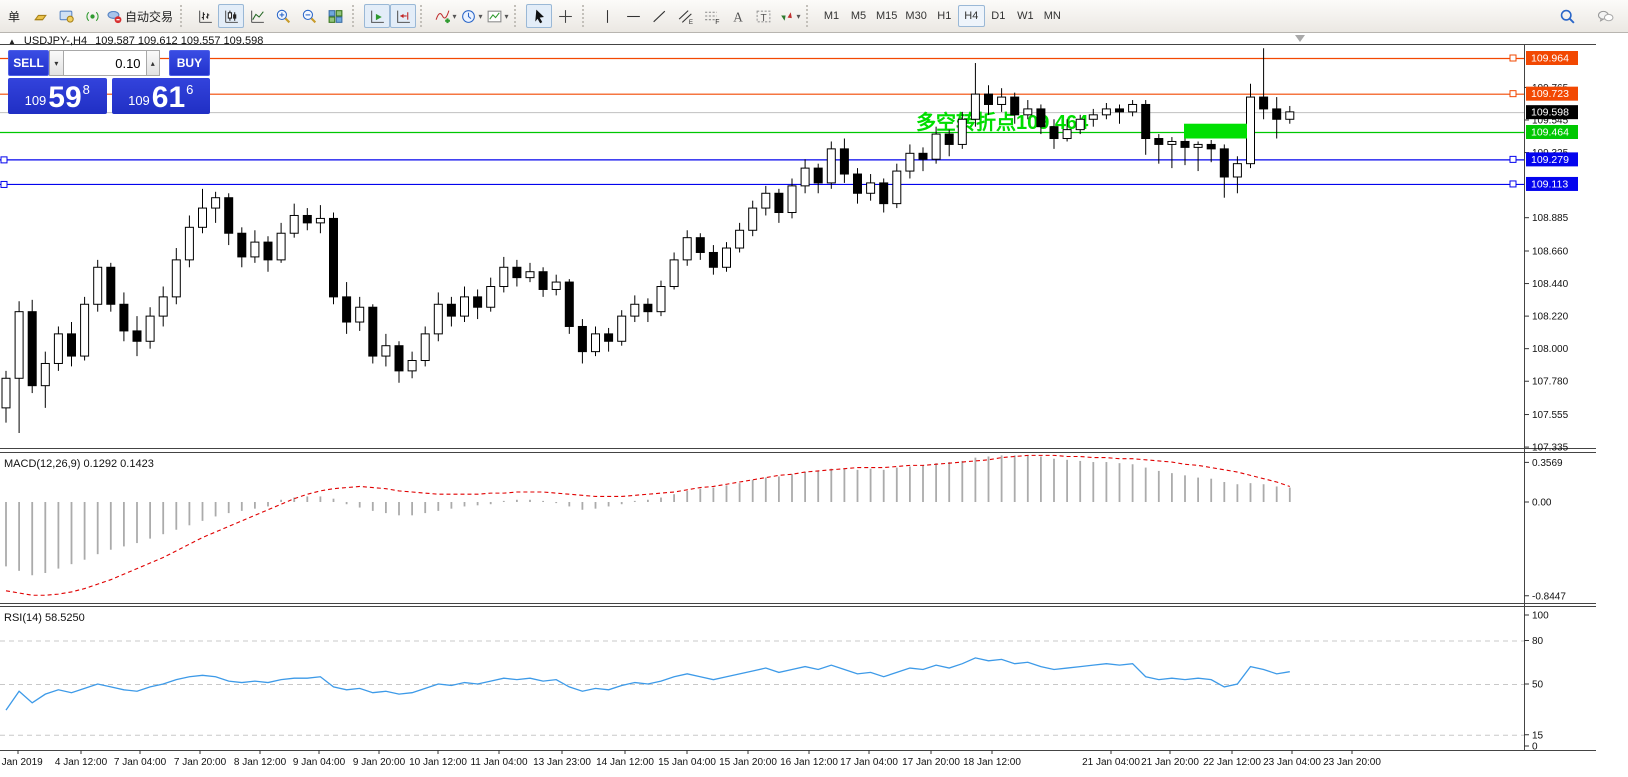  Describe the element at coordinates (335, 16) in the screenshot. I see `tile-windows-button` at that location.